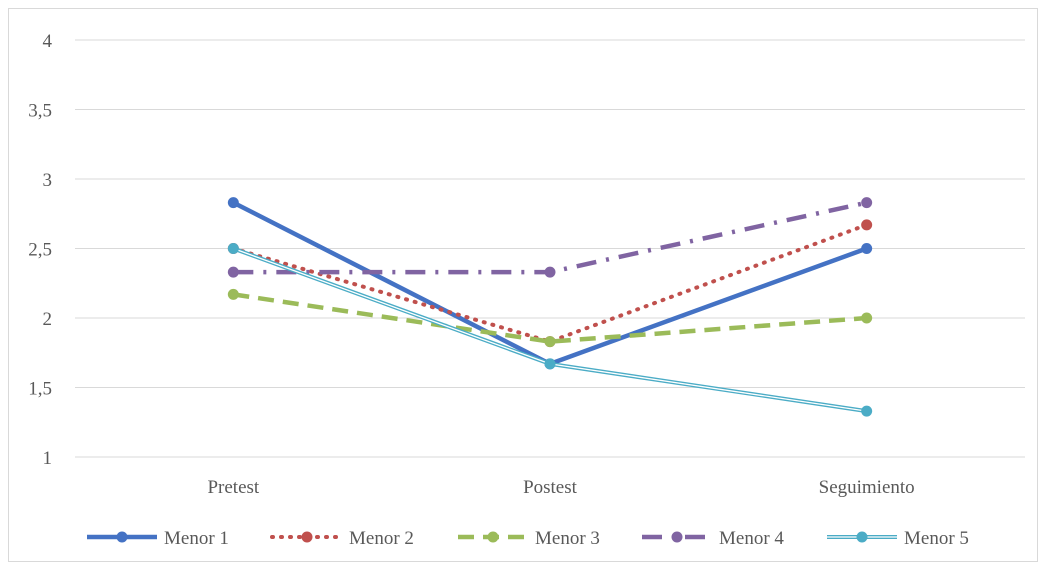 This screenshot has width=1046, height=570. Describe the element at coordinates (342, 538) in the screenshot. I see `legend-item-2: Menor 2` at that location.